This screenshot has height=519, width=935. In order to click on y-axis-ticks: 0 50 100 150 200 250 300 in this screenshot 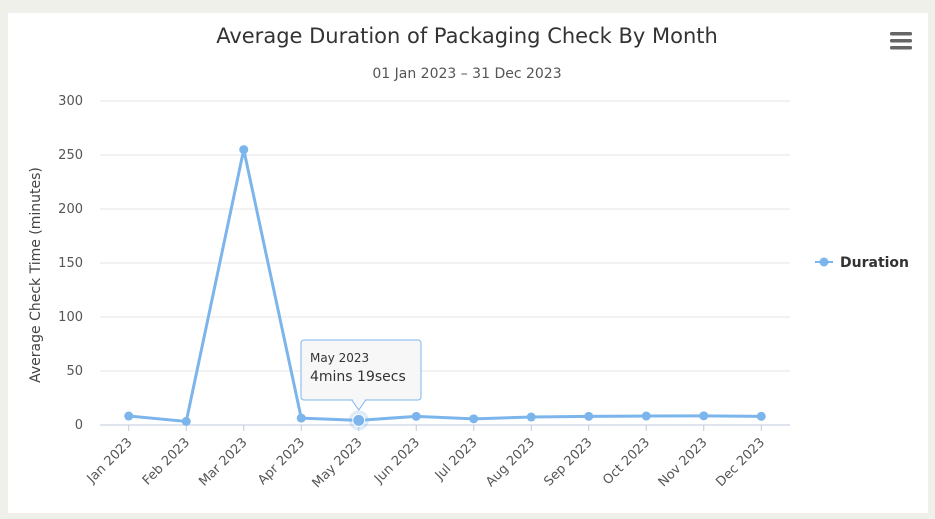, I will do `click(70, 263)`.